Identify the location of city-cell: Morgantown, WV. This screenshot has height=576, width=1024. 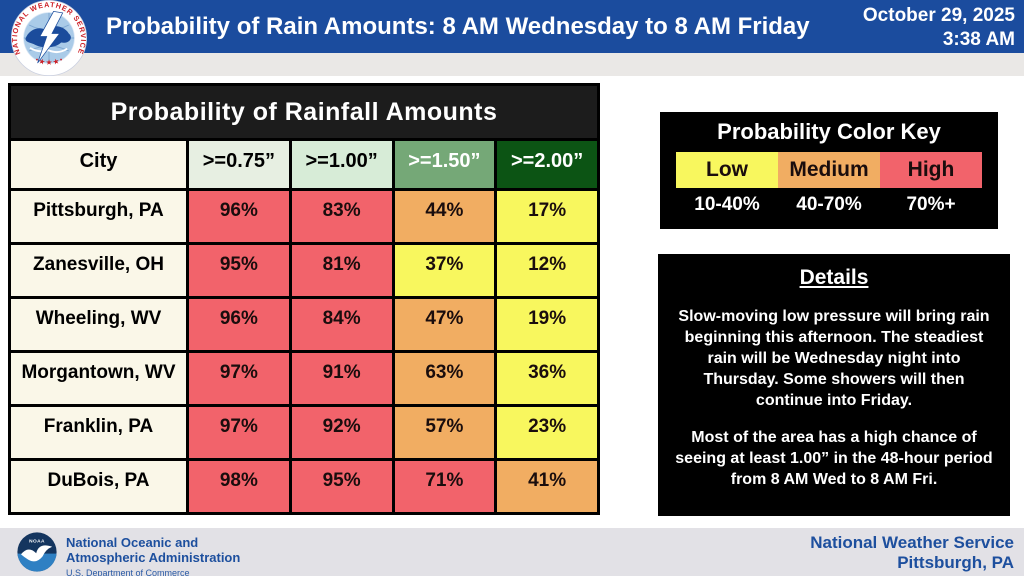
(98, 378).